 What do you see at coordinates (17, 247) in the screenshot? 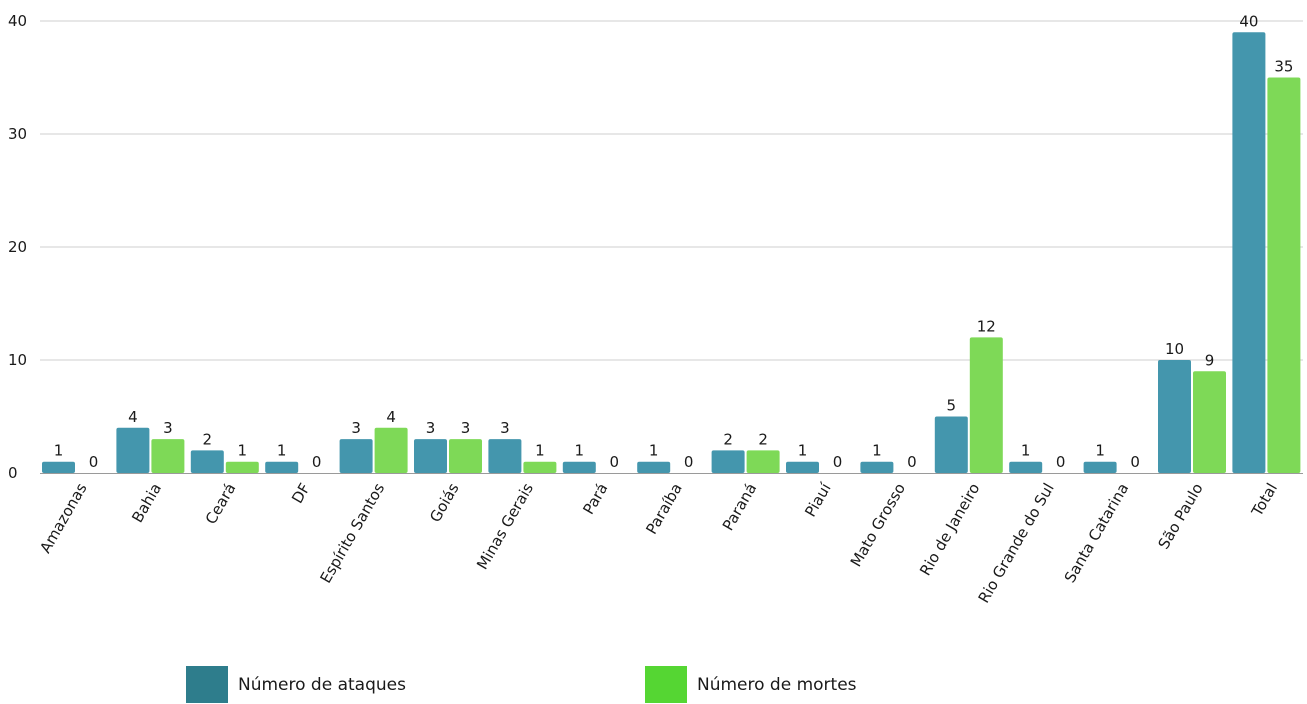
I see `y-tick-label: 20` at bounding box center [17, 247].